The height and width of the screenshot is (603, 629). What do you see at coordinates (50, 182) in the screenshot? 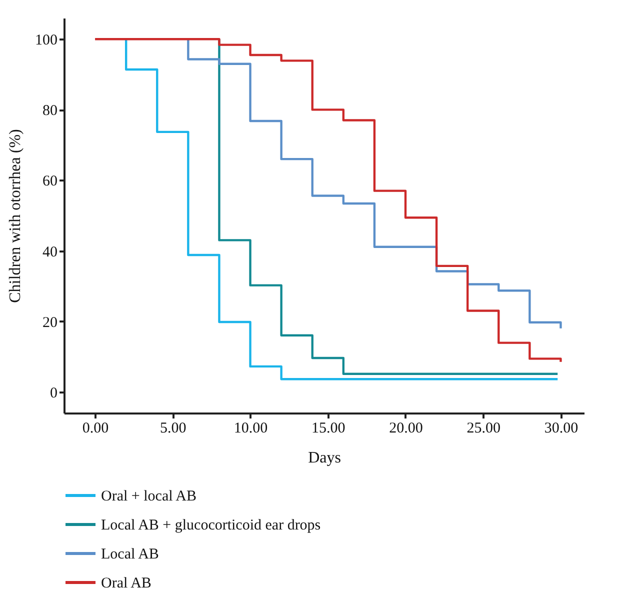
I see `y-tick-label: 60` at bounding box center [50, 182].